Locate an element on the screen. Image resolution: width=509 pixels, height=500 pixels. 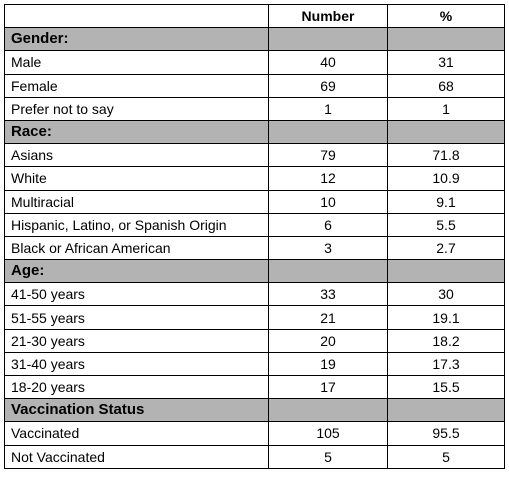
section-row-race: Race: is located at coordinates (254, 132).